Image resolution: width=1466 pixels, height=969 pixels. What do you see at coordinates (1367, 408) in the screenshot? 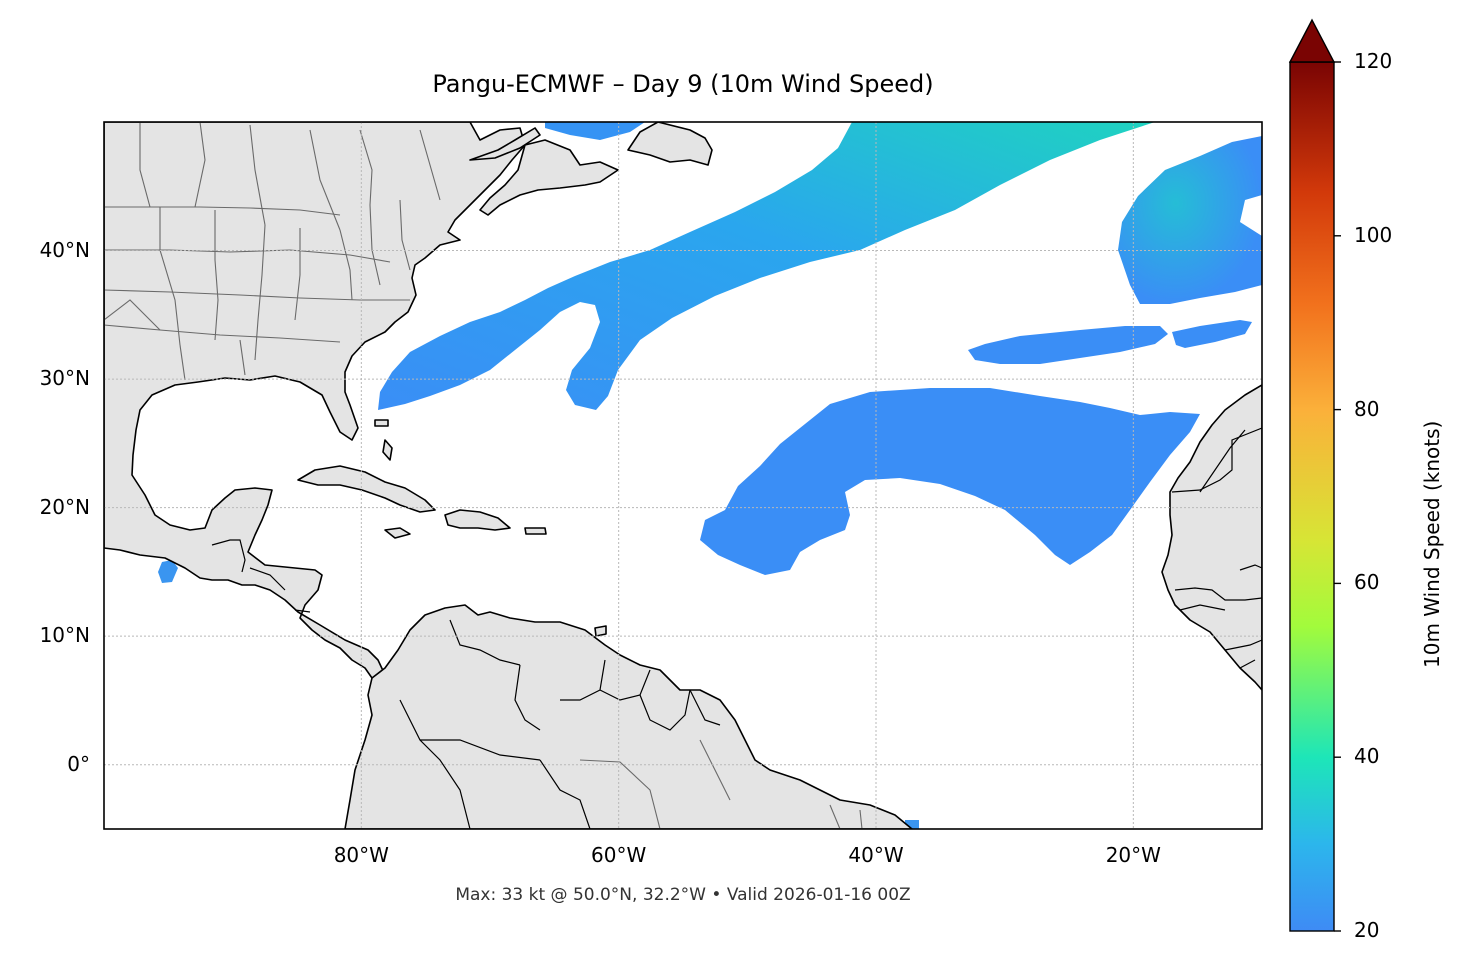
I see `colorbar-tick-label: 80` at bounding box center [1367, 408].